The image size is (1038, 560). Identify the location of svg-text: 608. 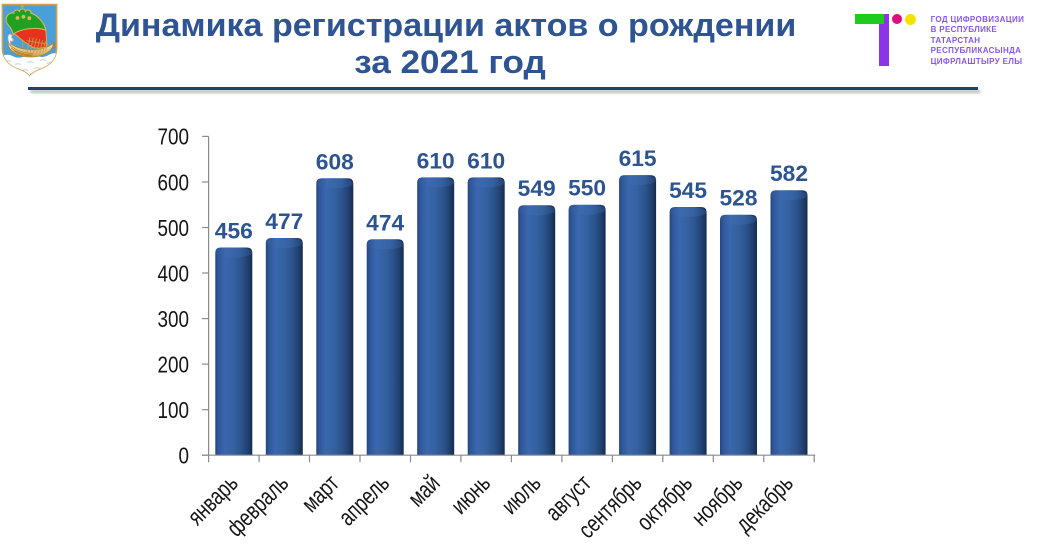
(335, 161).